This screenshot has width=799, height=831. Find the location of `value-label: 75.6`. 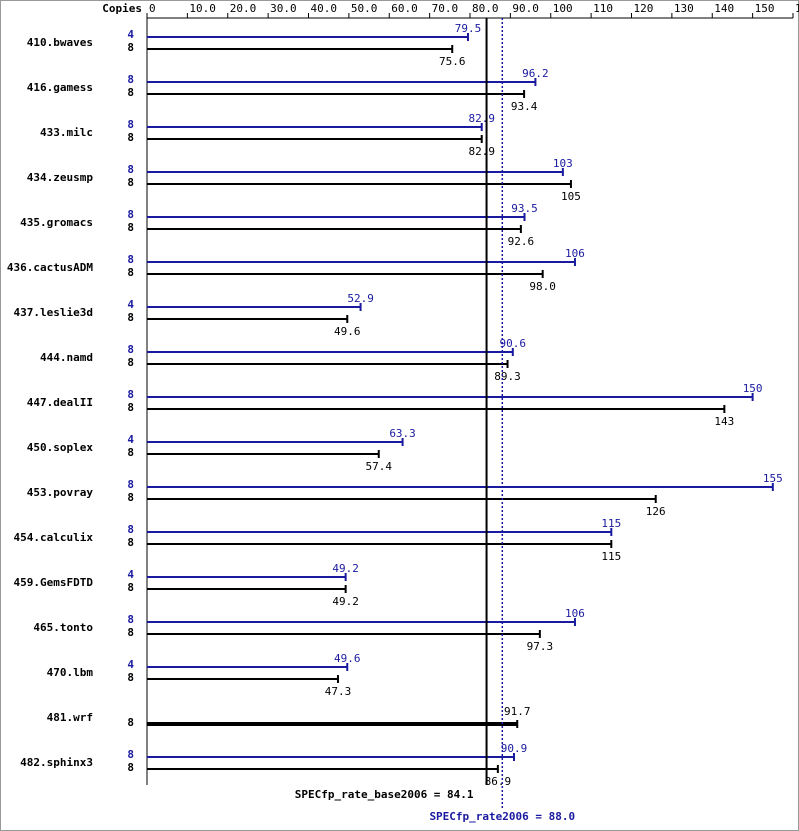

value-label: 75.6 is located at coordinates (452, 61).